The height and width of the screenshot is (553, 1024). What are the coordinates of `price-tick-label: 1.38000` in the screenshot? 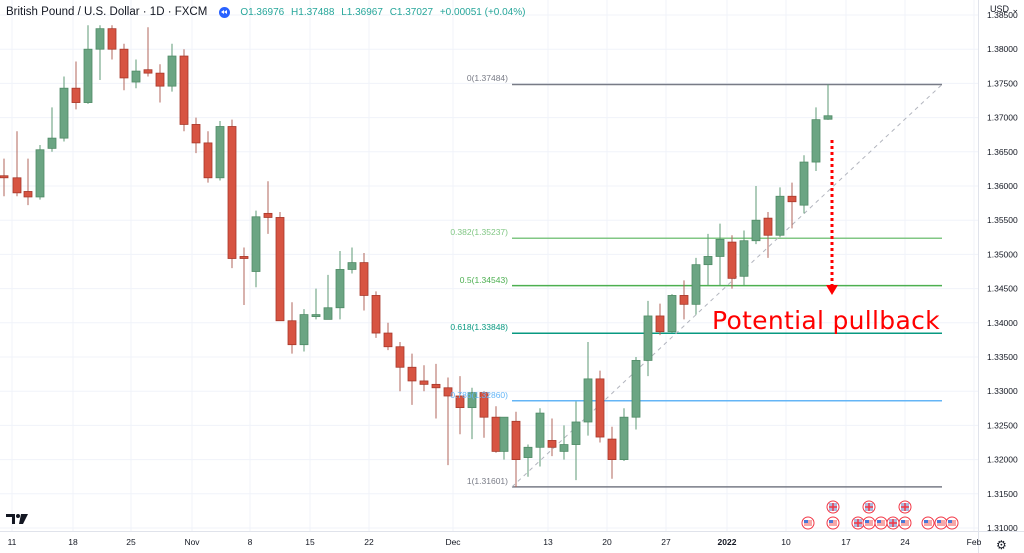 It's located at (1002, 49).